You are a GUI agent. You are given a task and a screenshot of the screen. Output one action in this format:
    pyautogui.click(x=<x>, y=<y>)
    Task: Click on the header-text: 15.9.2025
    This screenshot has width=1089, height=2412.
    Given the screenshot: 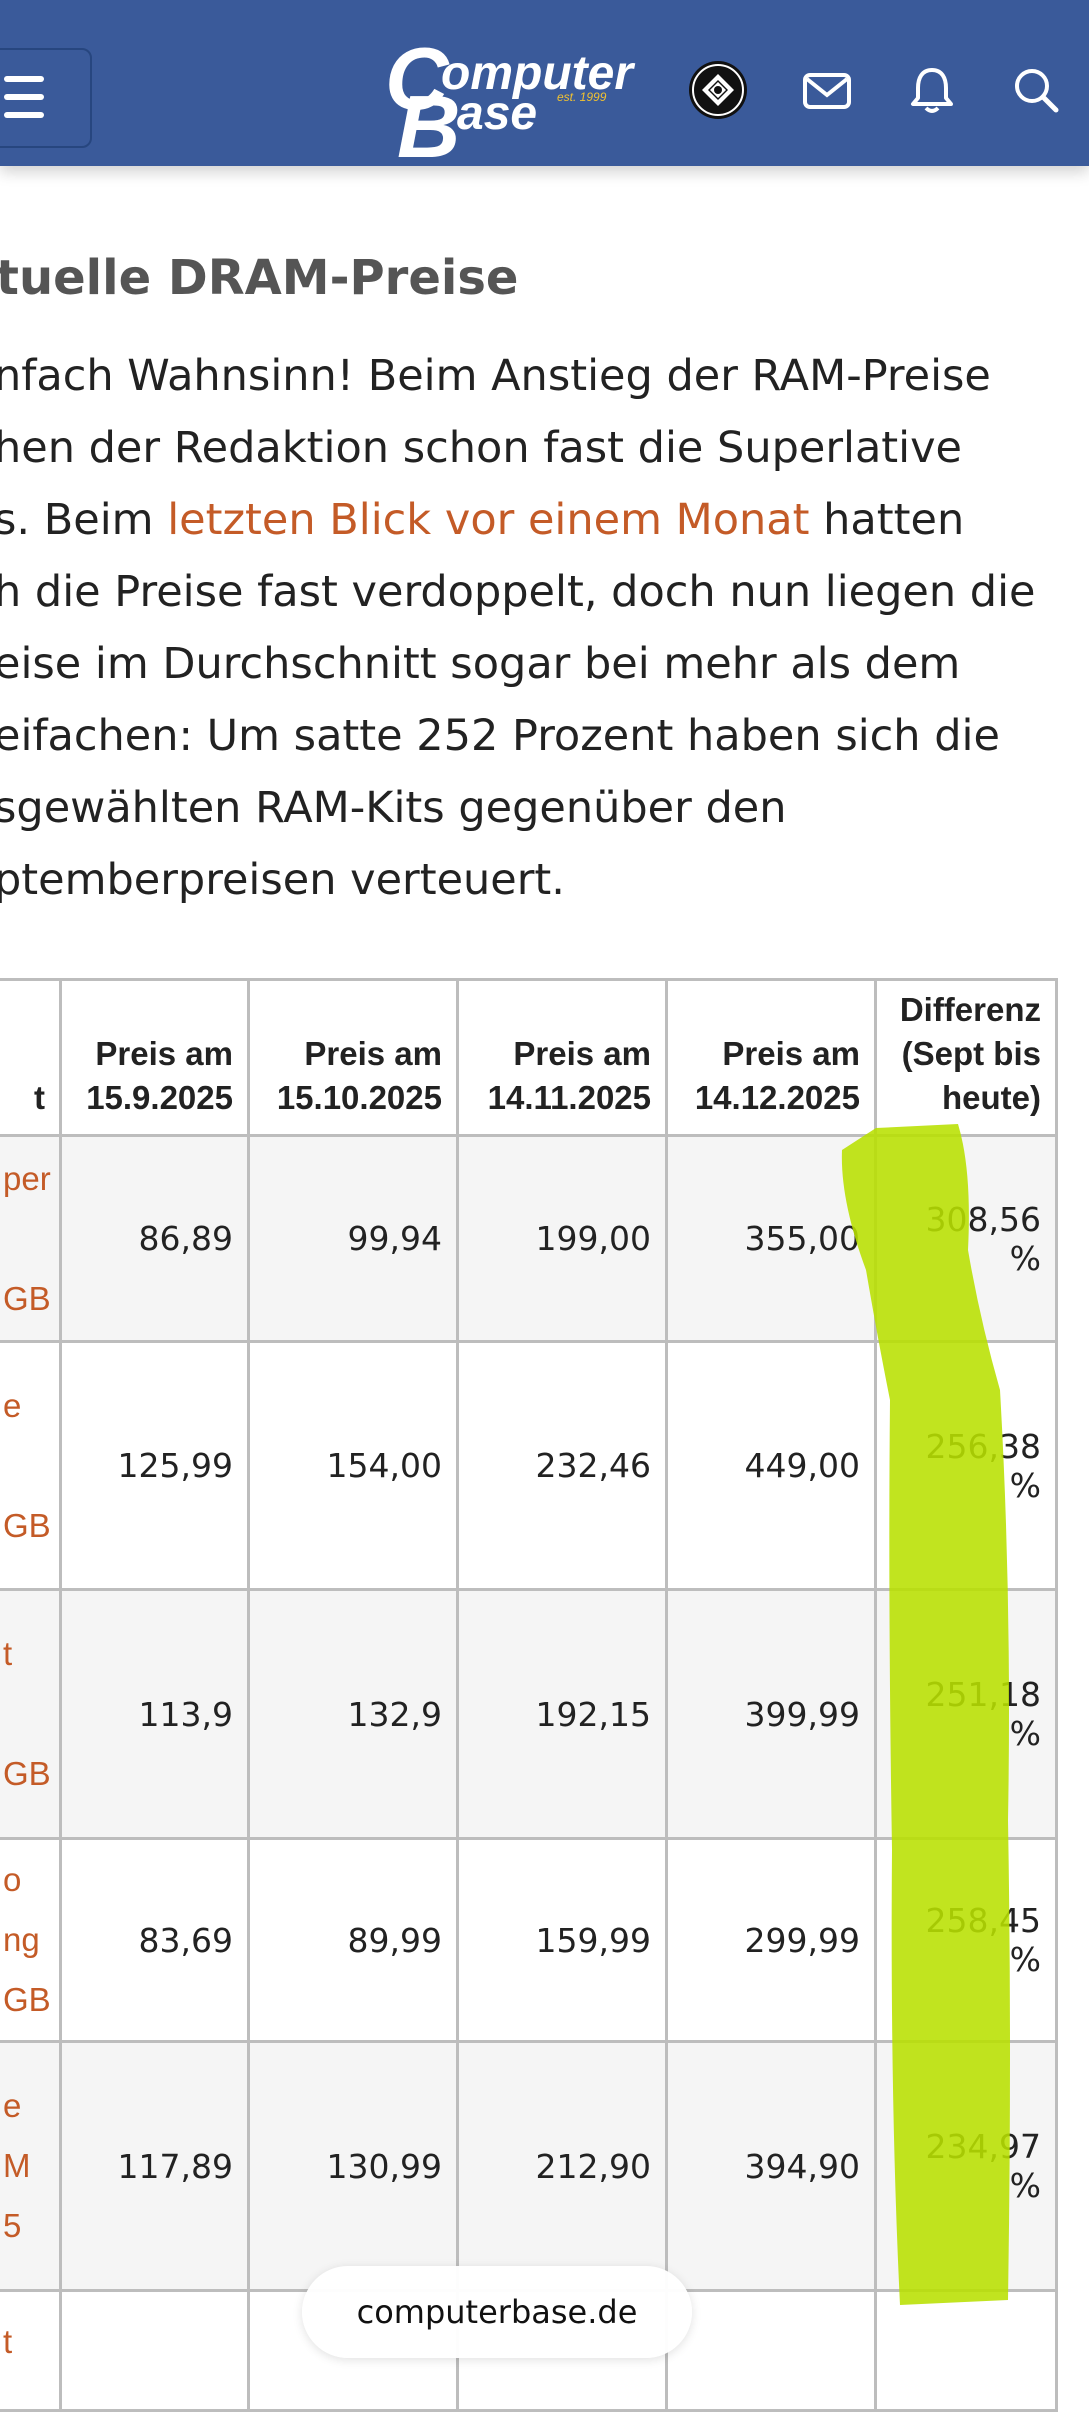 What is the action you would take?
    pyautogui.click(x=159, y=1097)
    